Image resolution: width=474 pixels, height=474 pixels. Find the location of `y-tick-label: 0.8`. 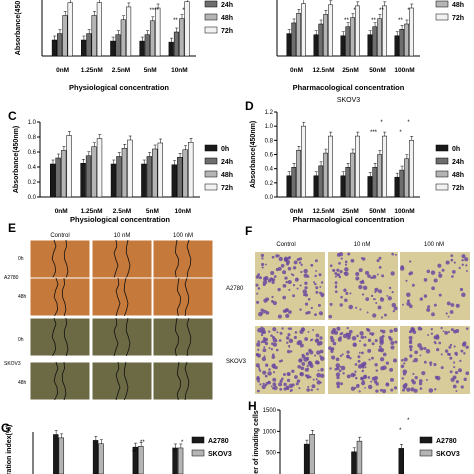

y-tick-label: 0.8 is located at coordinates (269, 141).